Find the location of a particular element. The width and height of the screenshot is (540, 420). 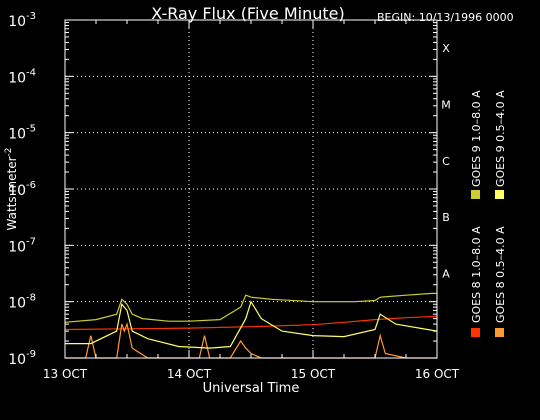

flare-class-label: C is located at coordinates (446, 161).